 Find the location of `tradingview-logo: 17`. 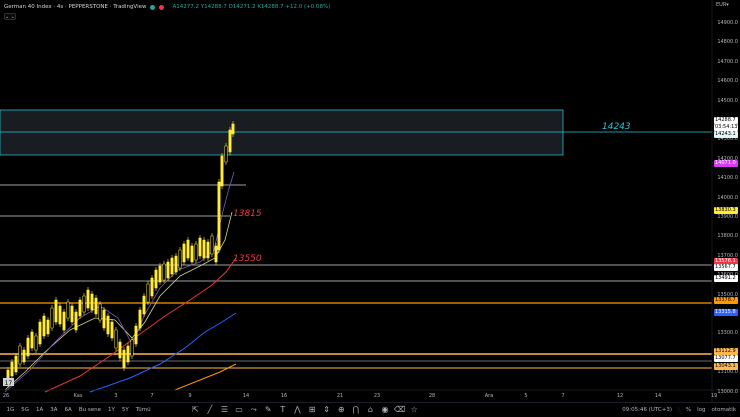

tradingview-logo: 17 is located at coordinates (8, 382).